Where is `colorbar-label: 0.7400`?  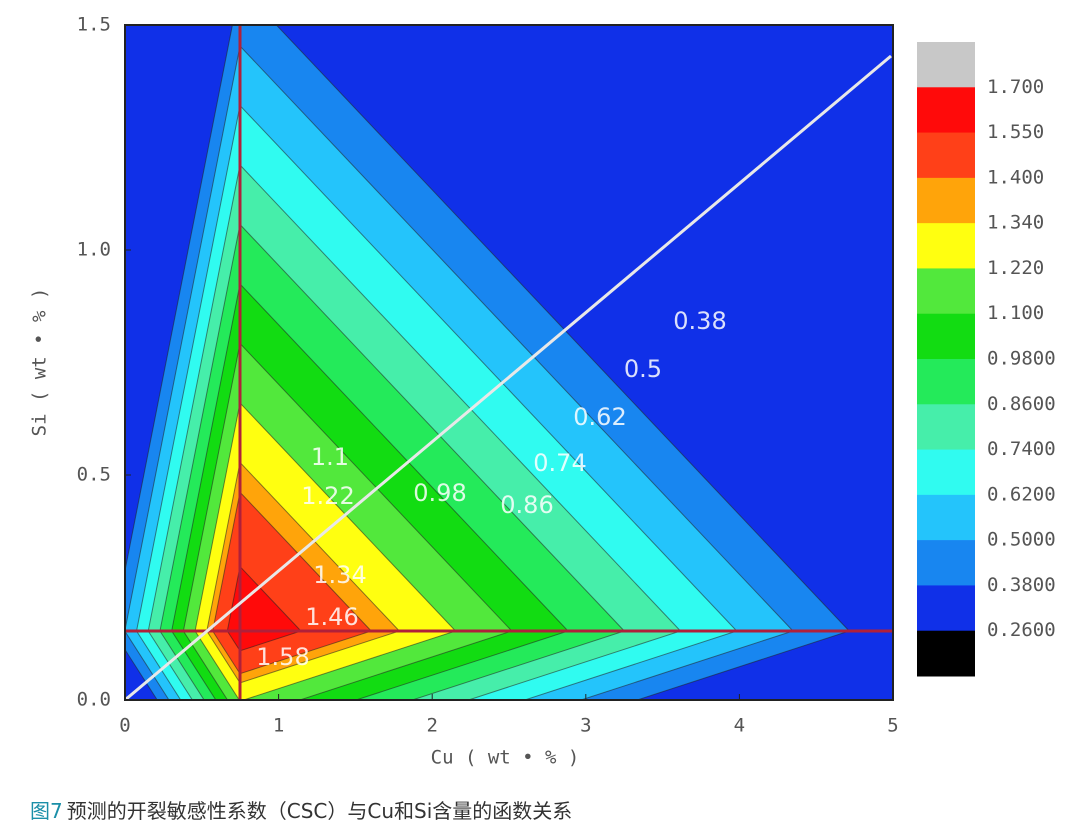 colorbar-label: 0.7400 is located at coordinates (1021, 449).